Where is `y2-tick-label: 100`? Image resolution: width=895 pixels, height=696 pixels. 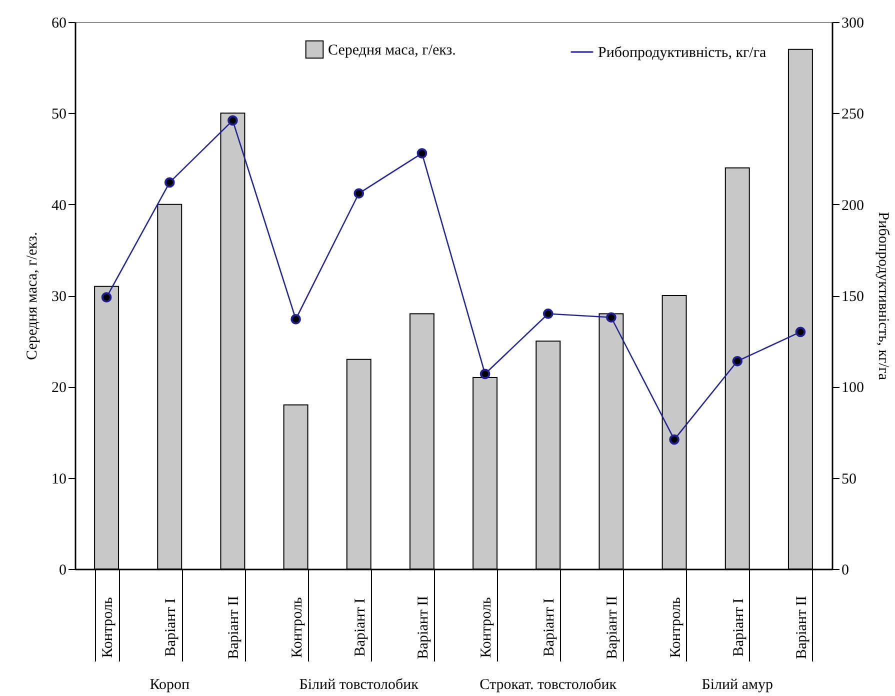
y2-tick-label: 100 is located at coordinates (853, 388).